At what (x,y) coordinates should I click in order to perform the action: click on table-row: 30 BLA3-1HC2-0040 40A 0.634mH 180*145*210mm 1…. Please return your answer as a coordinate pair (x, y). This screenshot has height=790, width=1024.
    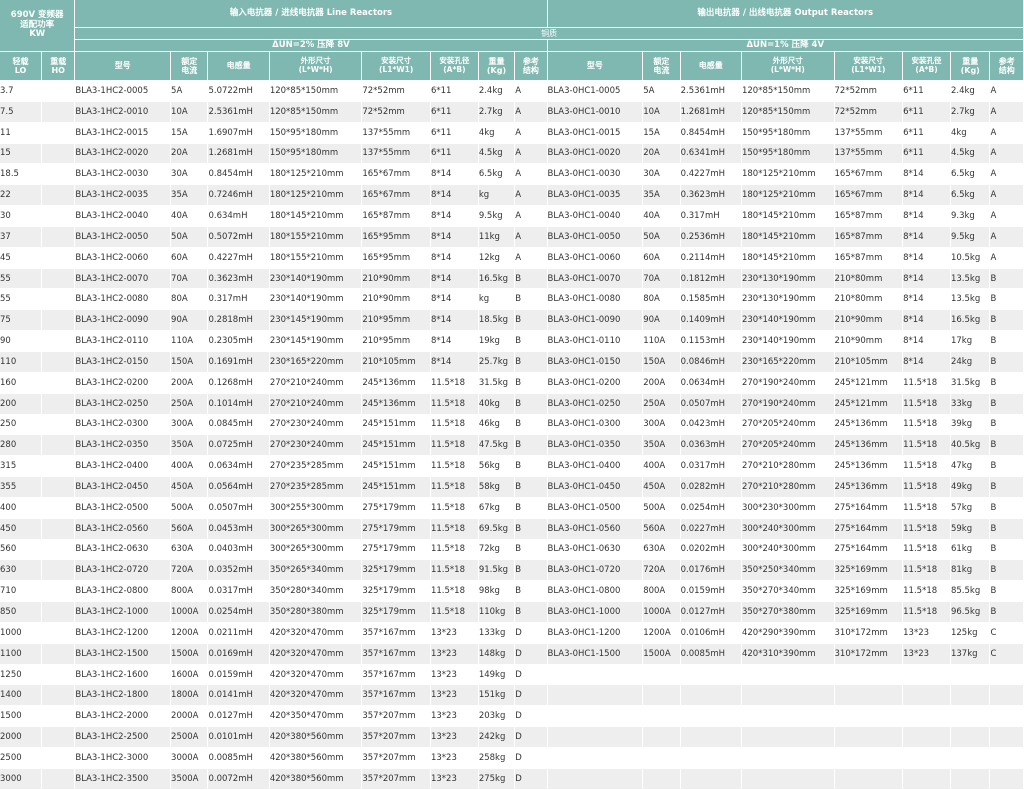
    Looking at the image, I should click on (512, 216).